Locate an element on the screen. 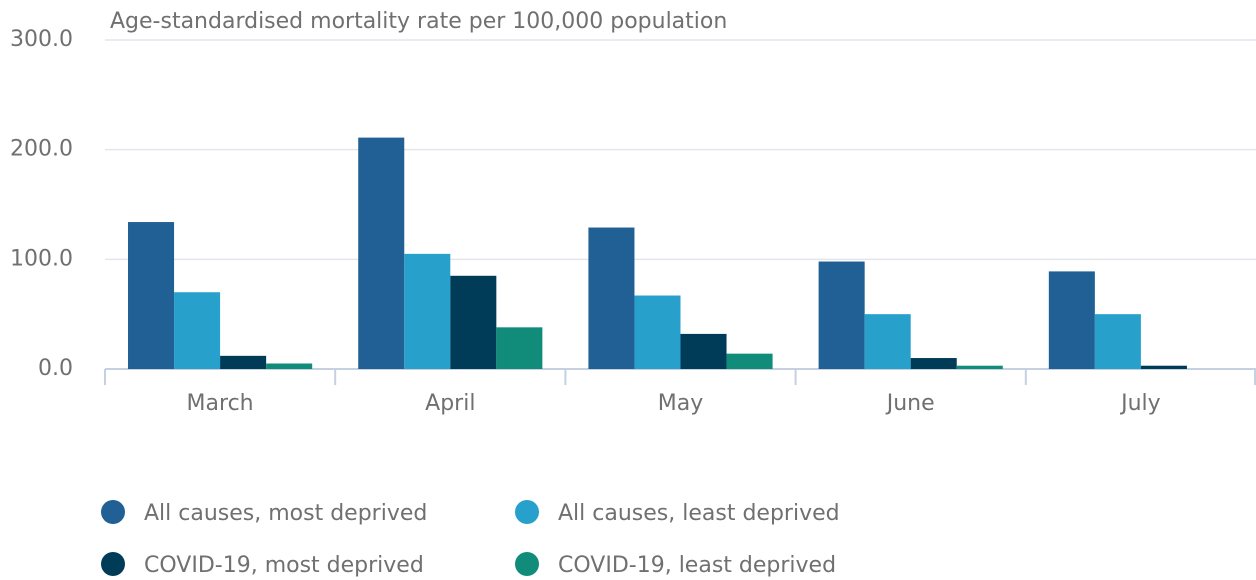 Image resolution: width=1256 pixels, height=580 pixels. x-tick-label: March is located at coordinates (220, 403).